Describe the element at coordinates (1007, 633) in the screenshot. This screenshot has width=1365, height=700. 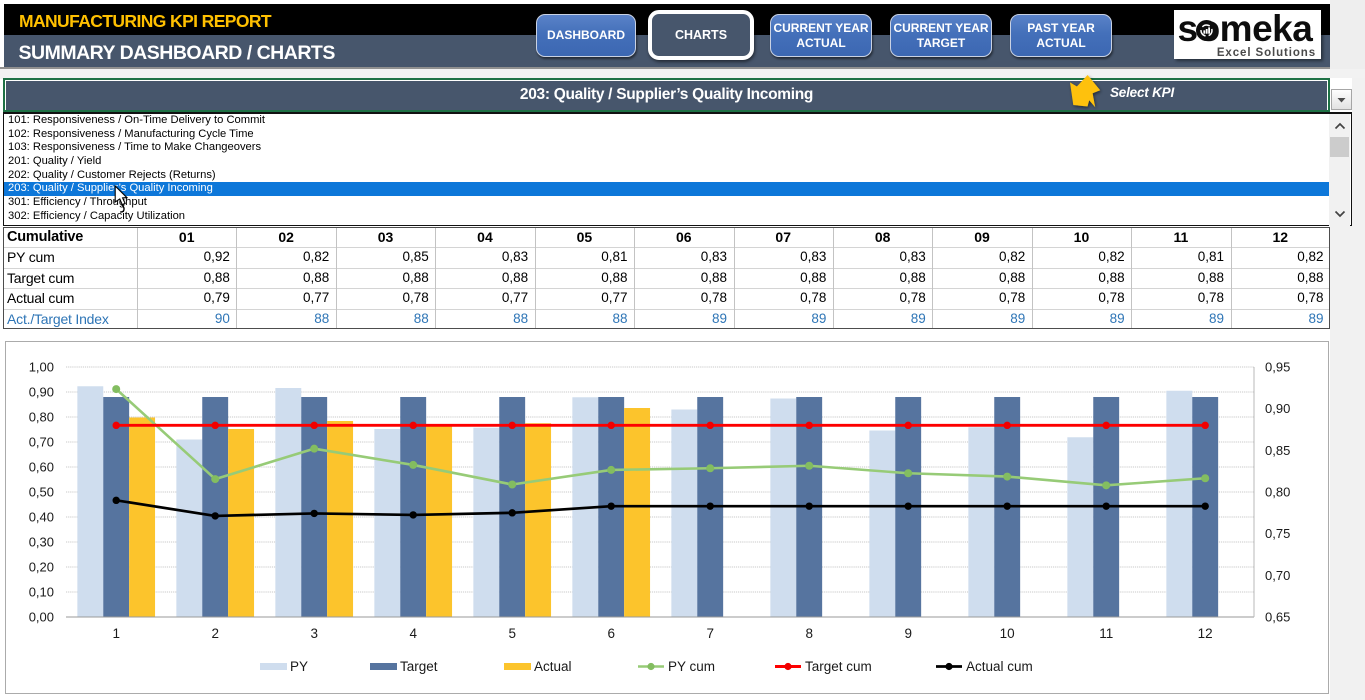
I see `svg-text: 10` at that location.